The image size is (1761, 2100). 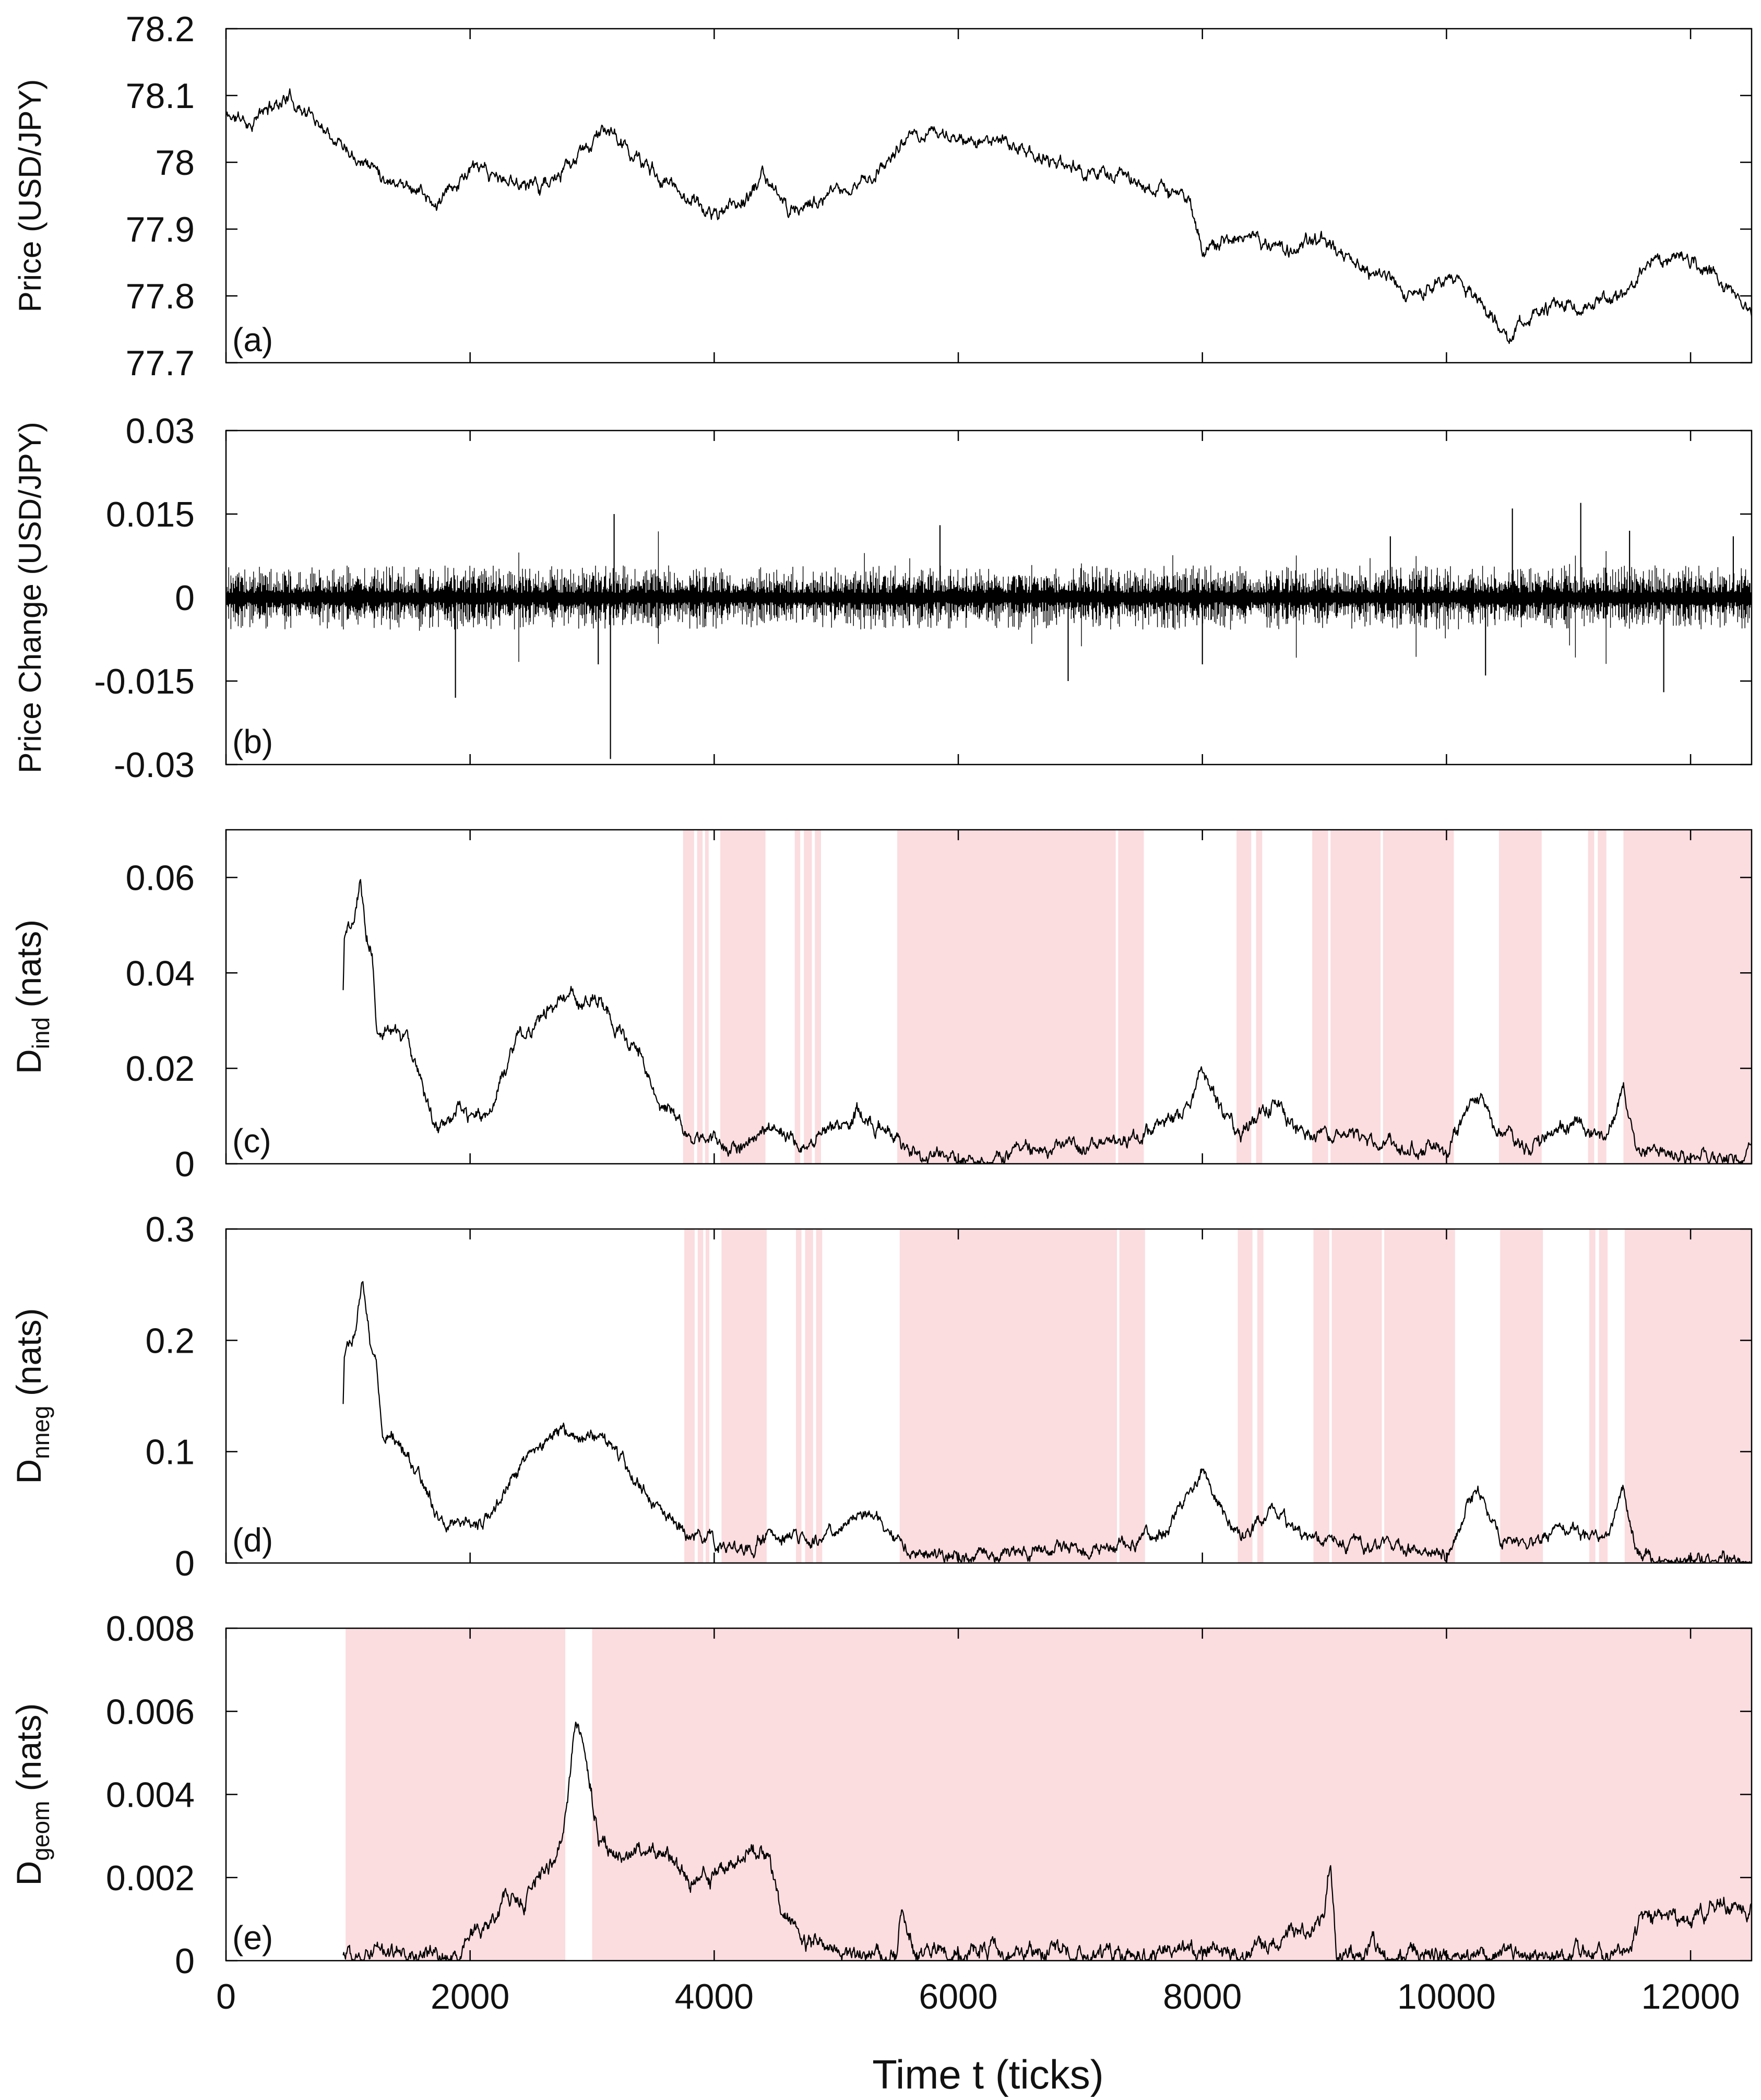 I want to click on plot-frame-c, so click(x=989, y=997).